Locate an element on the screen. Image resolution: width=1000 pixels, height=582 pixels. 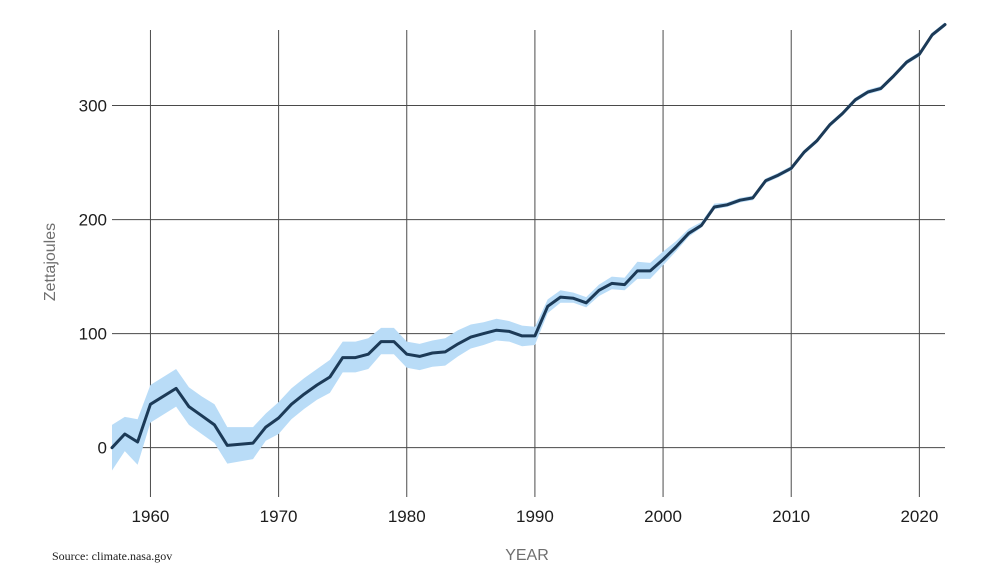
data-point-2022 is located at coordinates (945, 24).